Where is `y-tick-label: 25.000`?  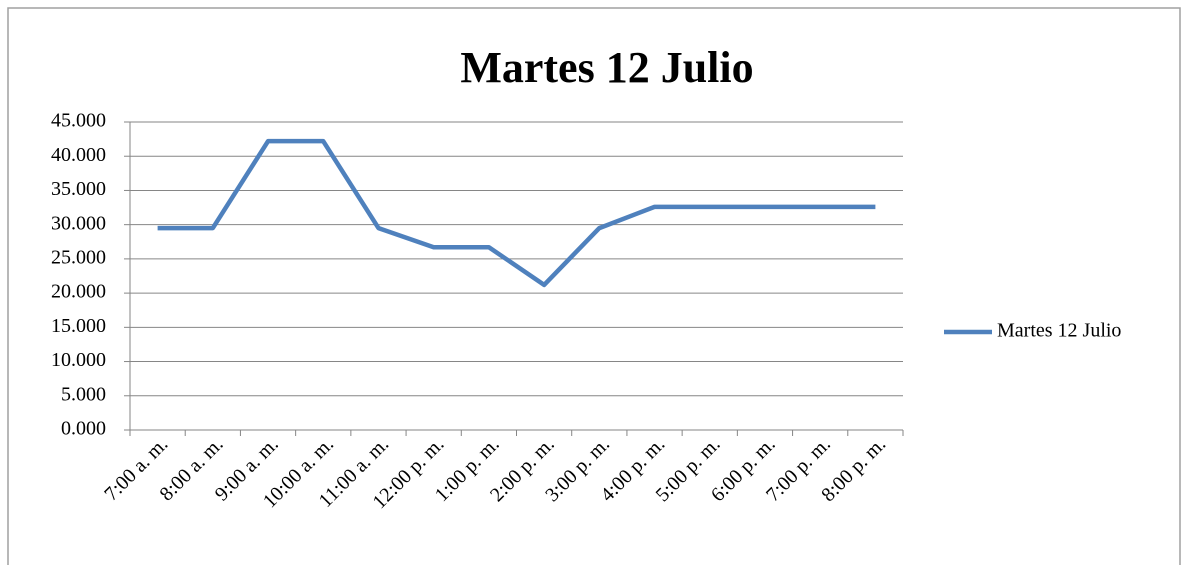 y-tick-label: 25.000 is located at coordinates (78, 257).